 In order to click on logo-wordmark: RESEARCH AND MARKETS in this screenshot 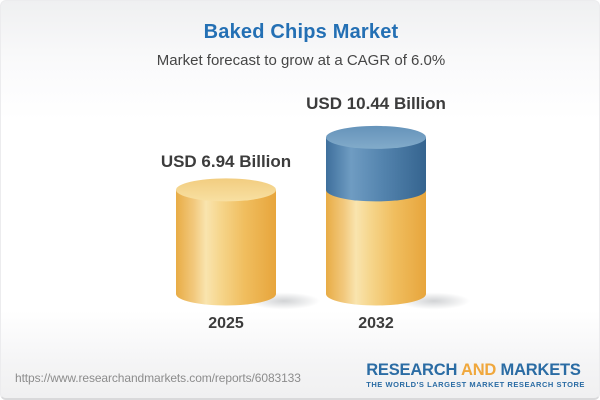, I will do `click(475, 370)`.